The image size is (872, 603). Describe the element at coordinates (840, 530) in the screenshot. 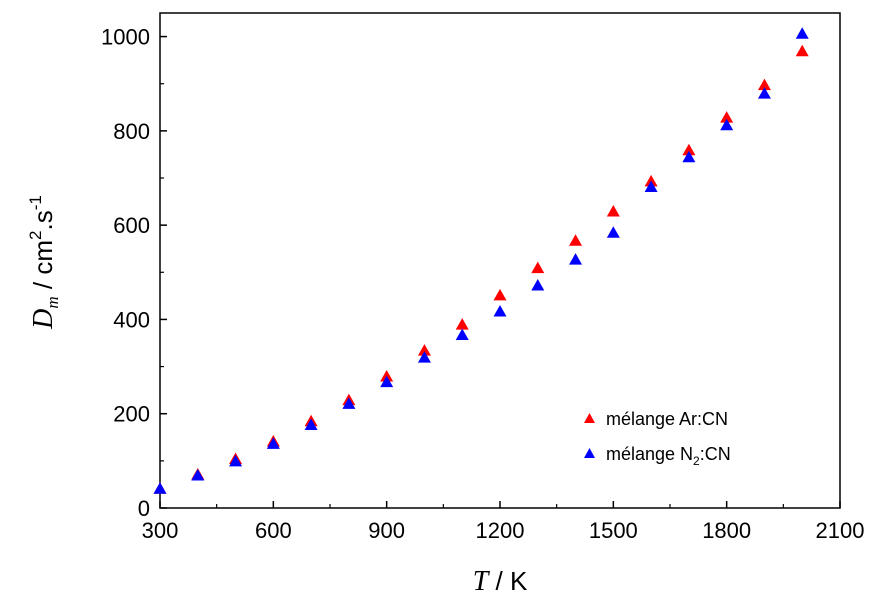

I see `x-tick-label: 2100` at that location.